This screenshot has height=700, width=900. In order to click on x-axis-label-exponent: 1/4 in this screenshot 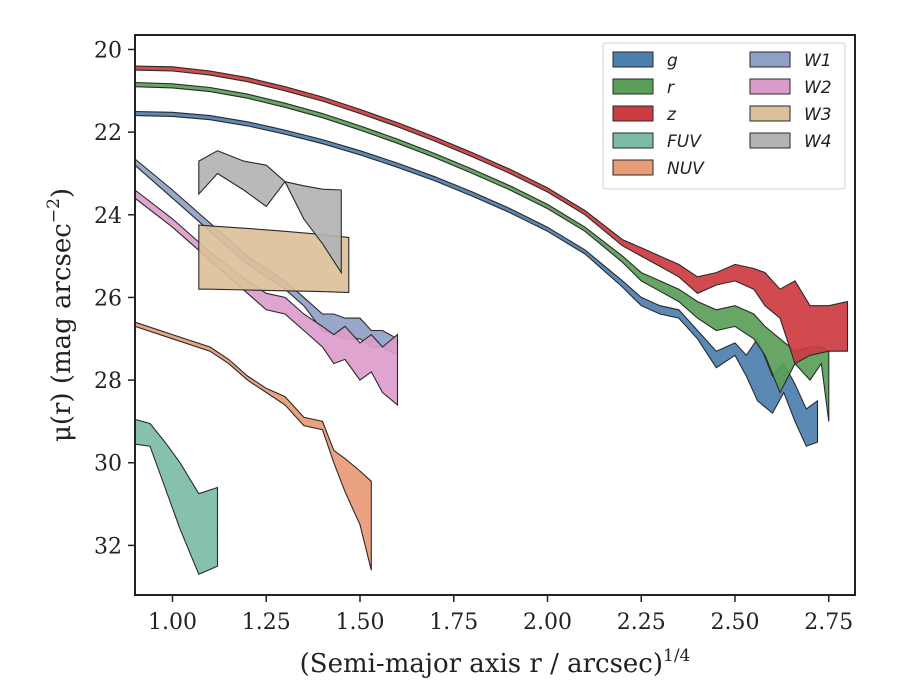, I will do `click(676, 656)`.